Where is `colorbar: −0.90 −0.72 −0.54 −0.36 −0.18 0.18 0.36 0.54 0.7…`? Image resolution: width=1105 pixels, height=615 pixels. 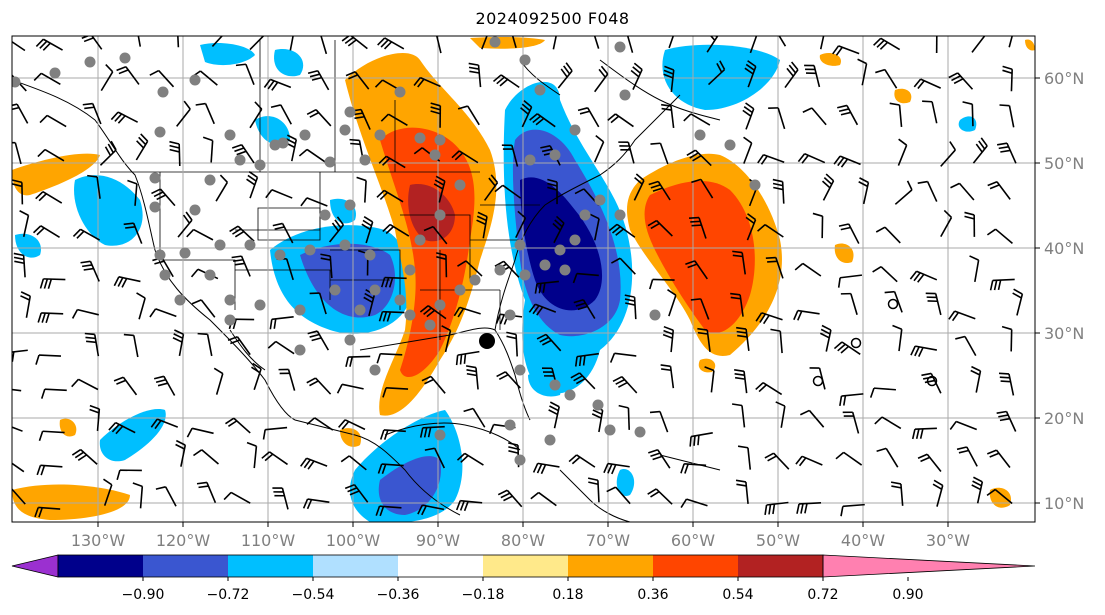 colorbar: −0.90 −0.72 −0.54 −0.36 −0.18 0.18 0.36 0.54 0.7… is located at coordinates (523, 578).